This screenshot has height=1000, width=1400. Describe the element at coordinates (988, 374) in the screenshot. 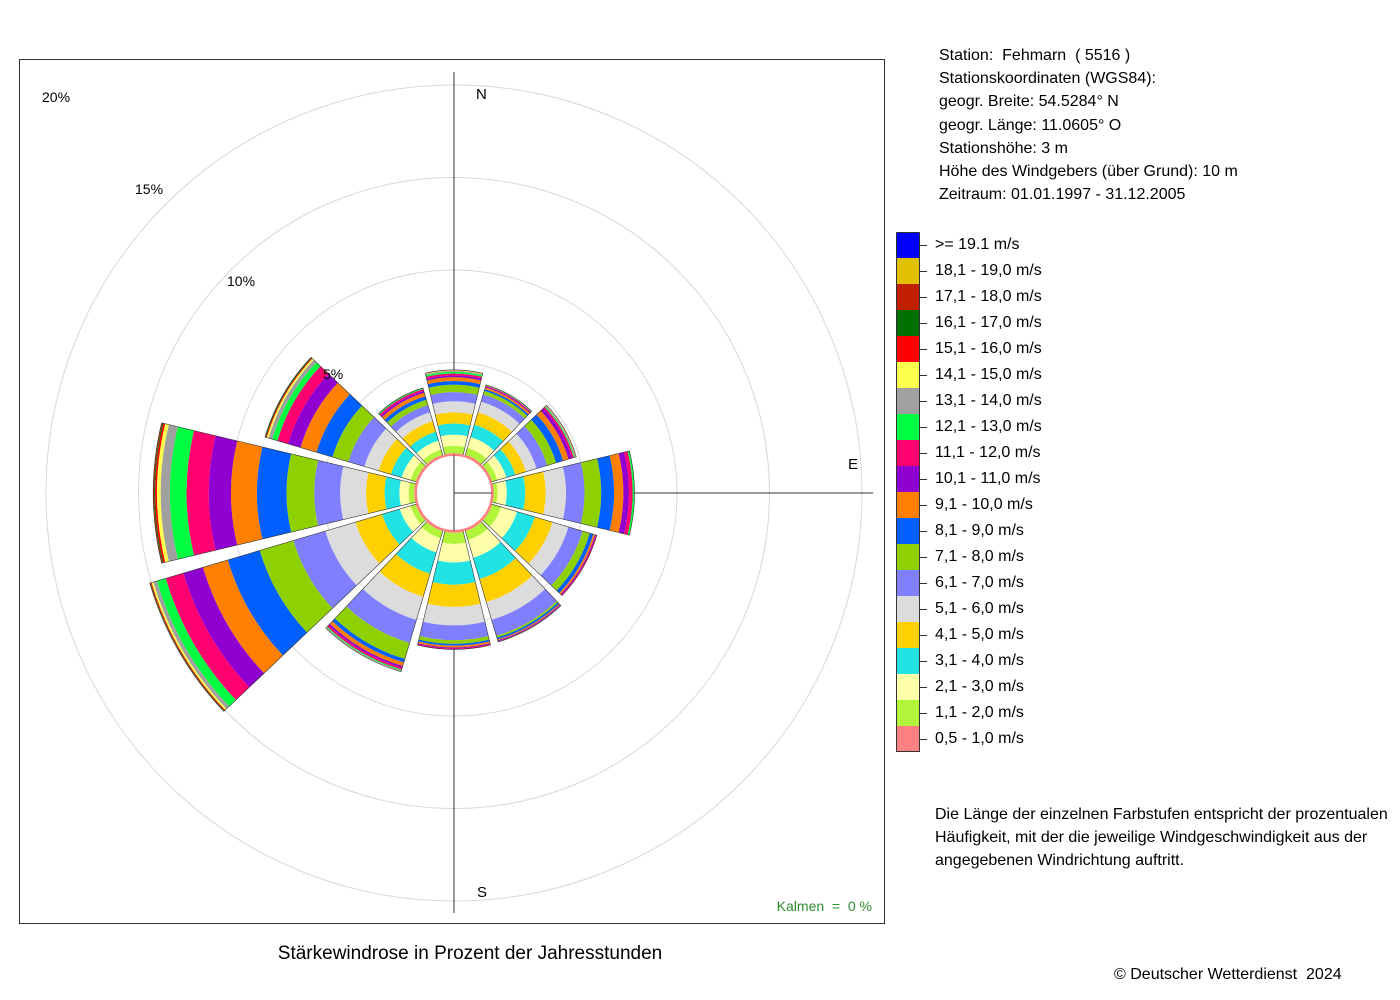

I see `legend-label: 14,1 - 15,0 m/s` at that location.